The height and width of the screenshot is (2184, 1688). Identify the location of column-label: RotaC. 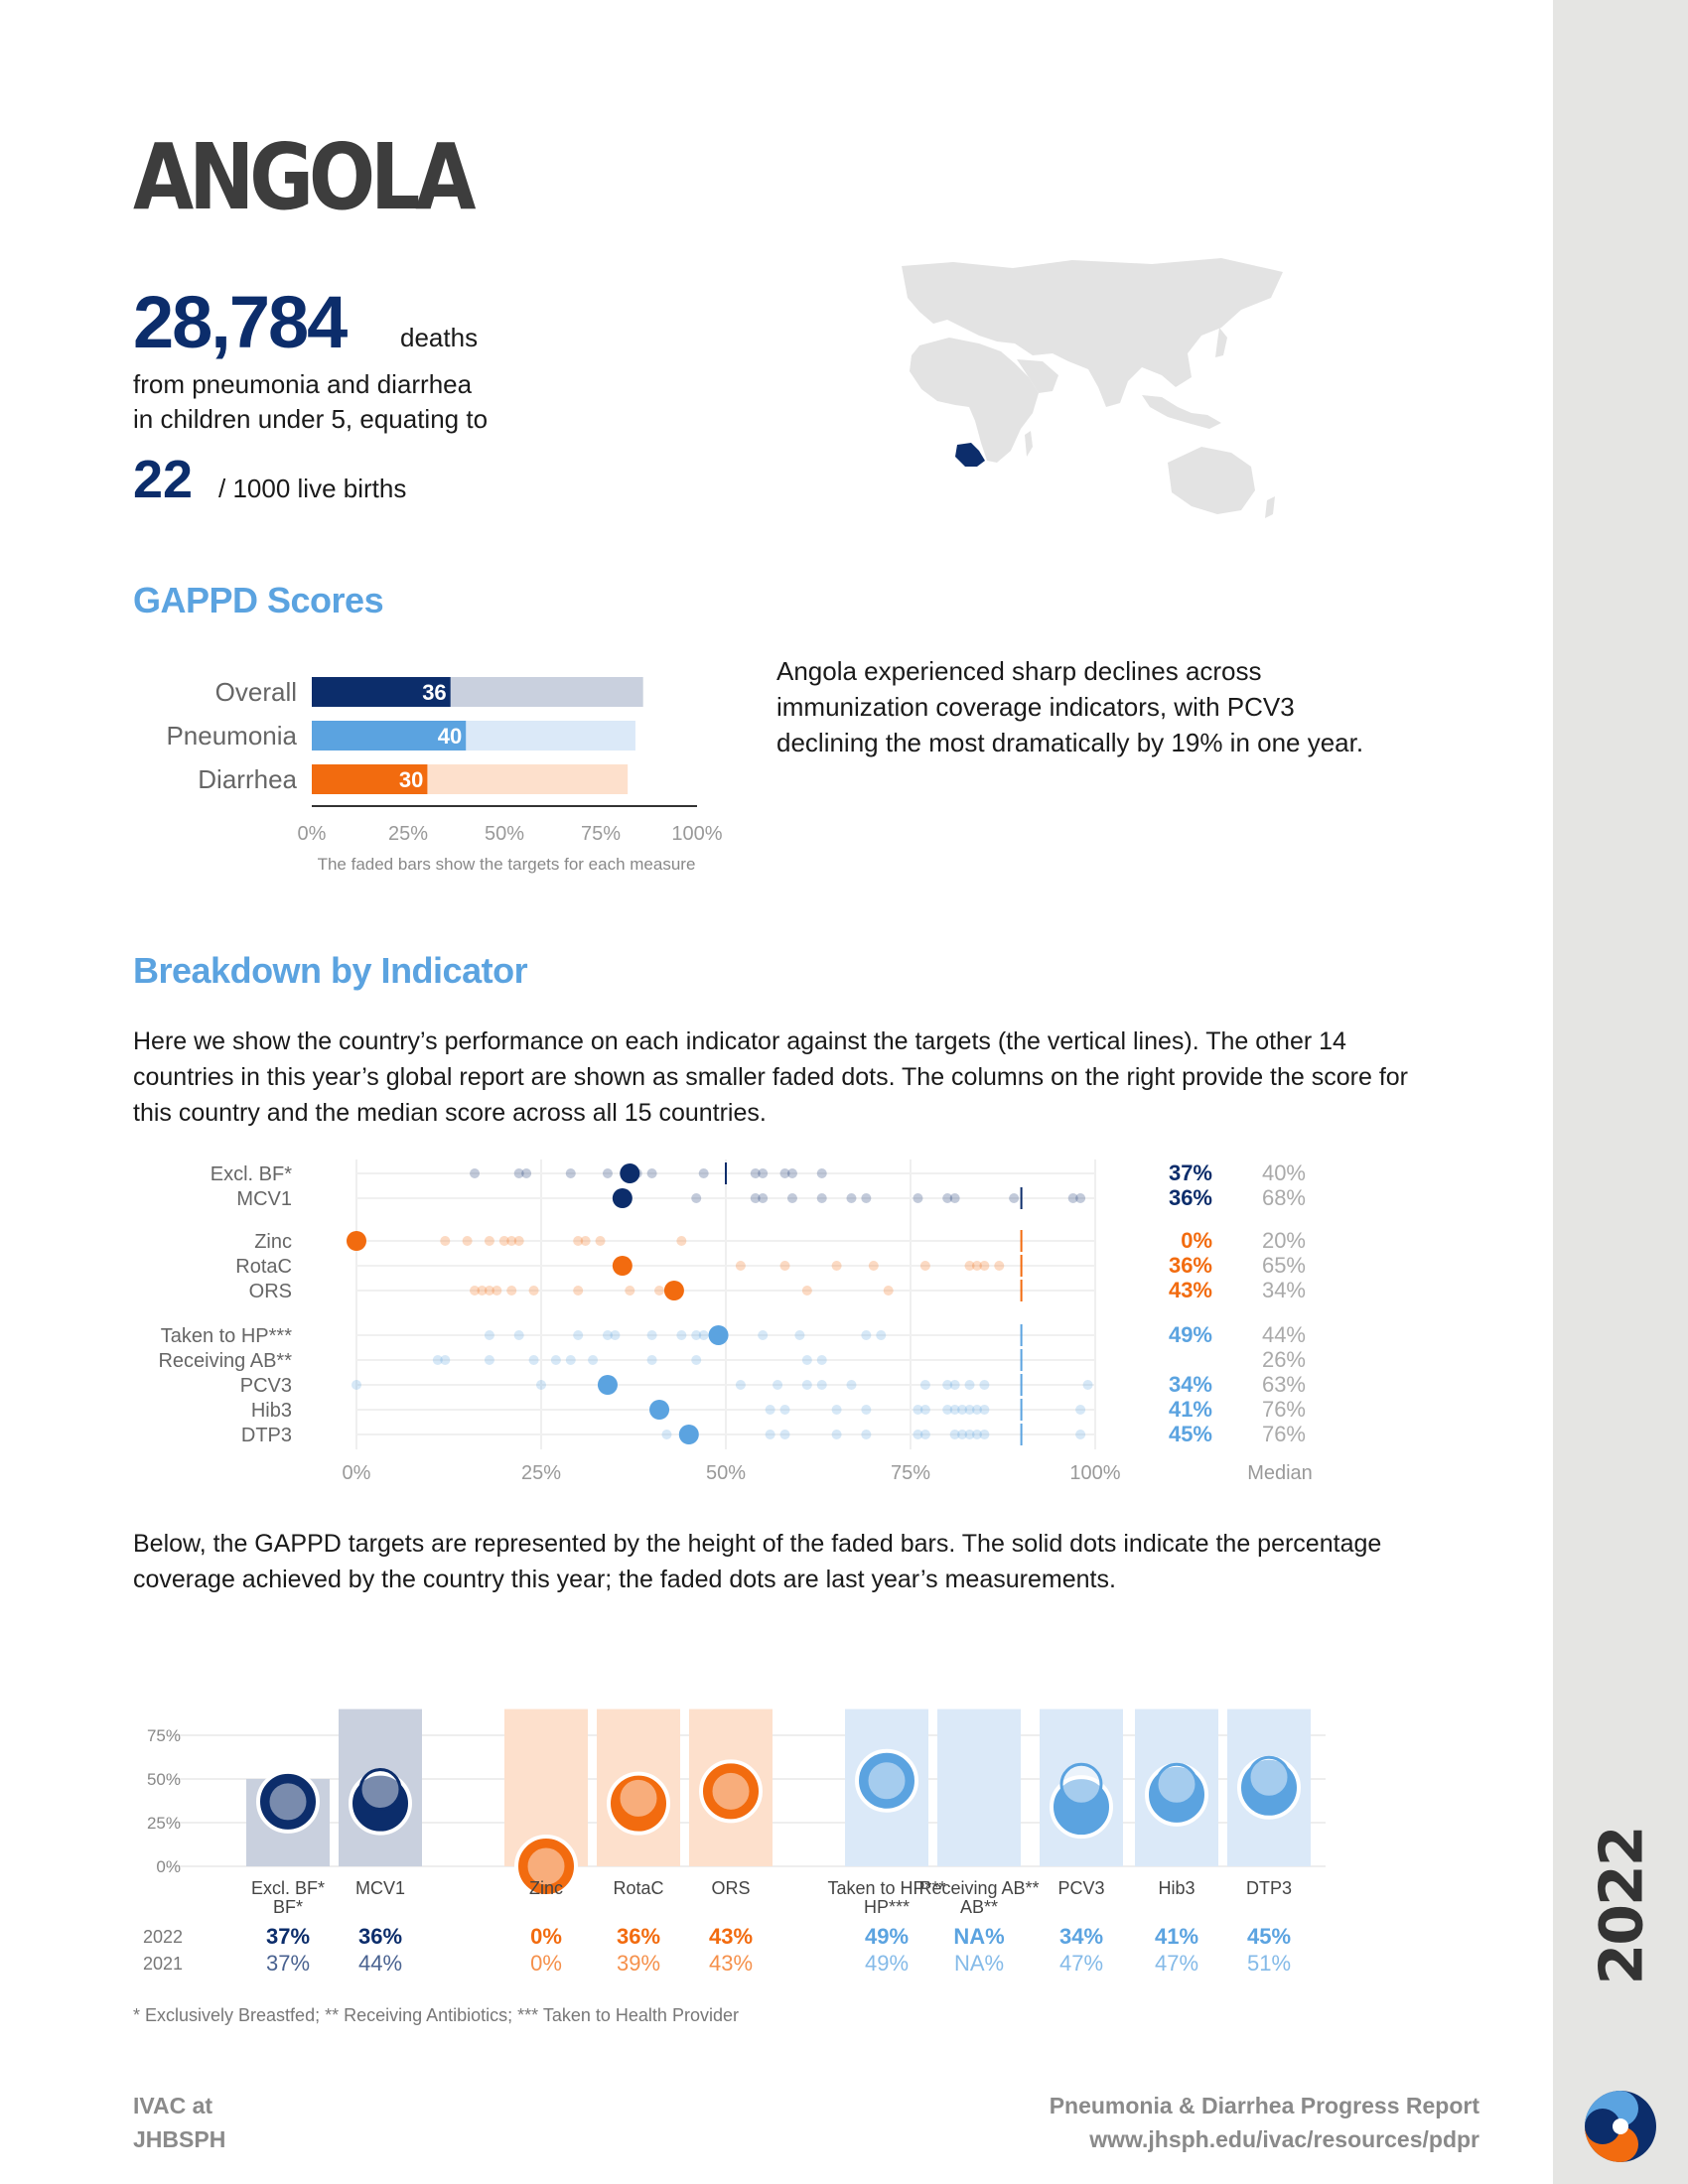
(638, 1888).